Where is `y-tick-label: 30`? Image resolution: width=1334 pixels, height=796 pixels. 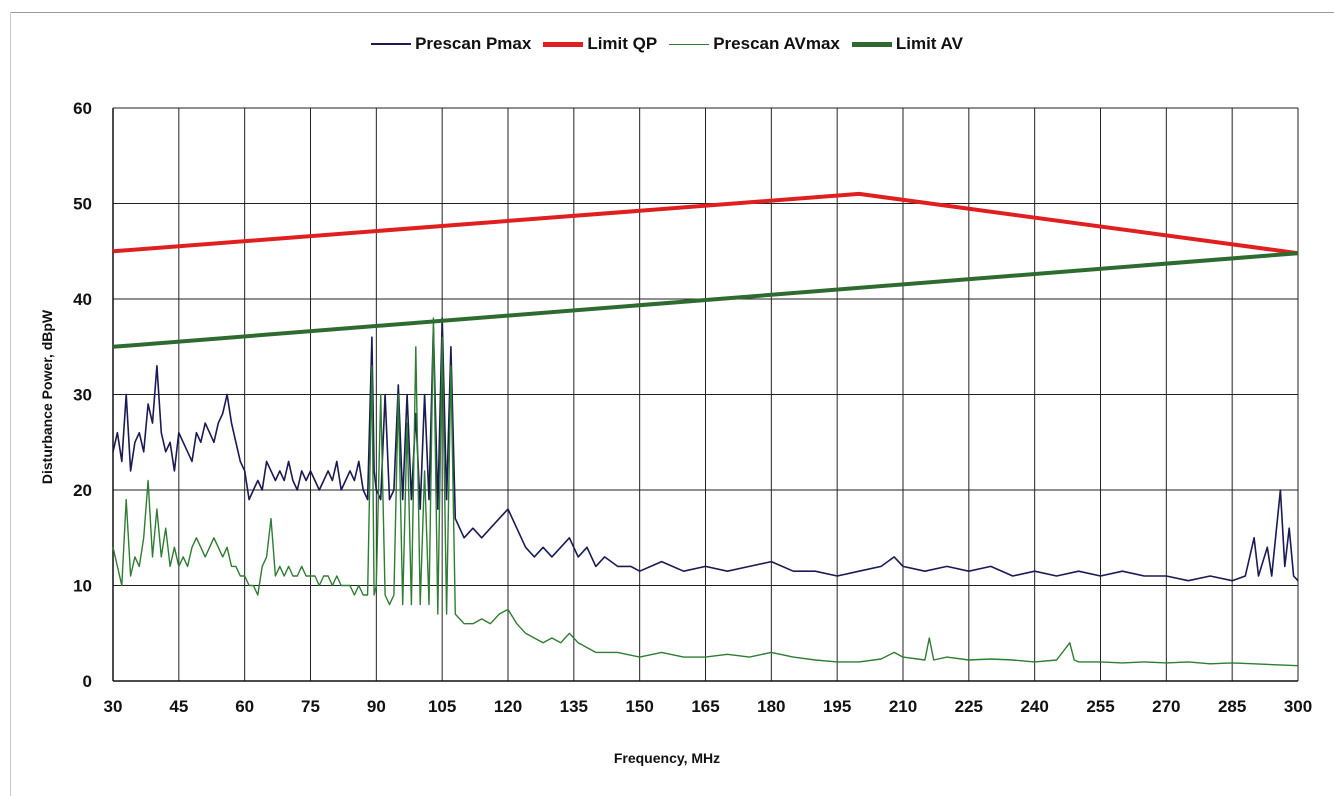 y-tick-label: 30 is located at coordinates (82, 395).